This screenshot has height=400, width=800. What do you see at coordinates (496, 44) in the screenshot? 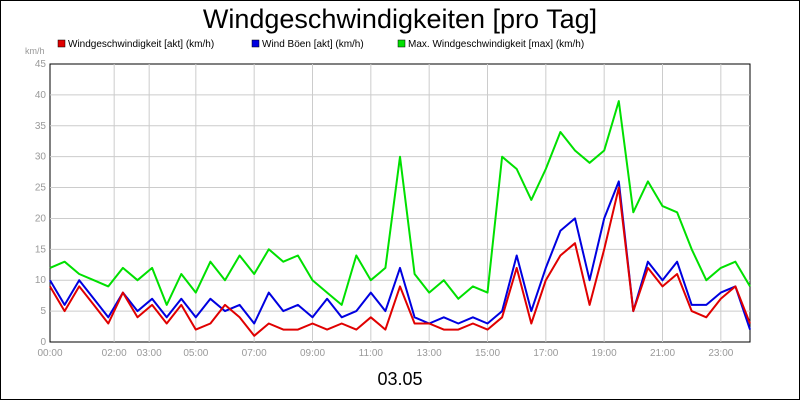
I see `legend-label: Max. Windgeschwindigkeit [max] (km/h)` at bounding box center [496, 44].